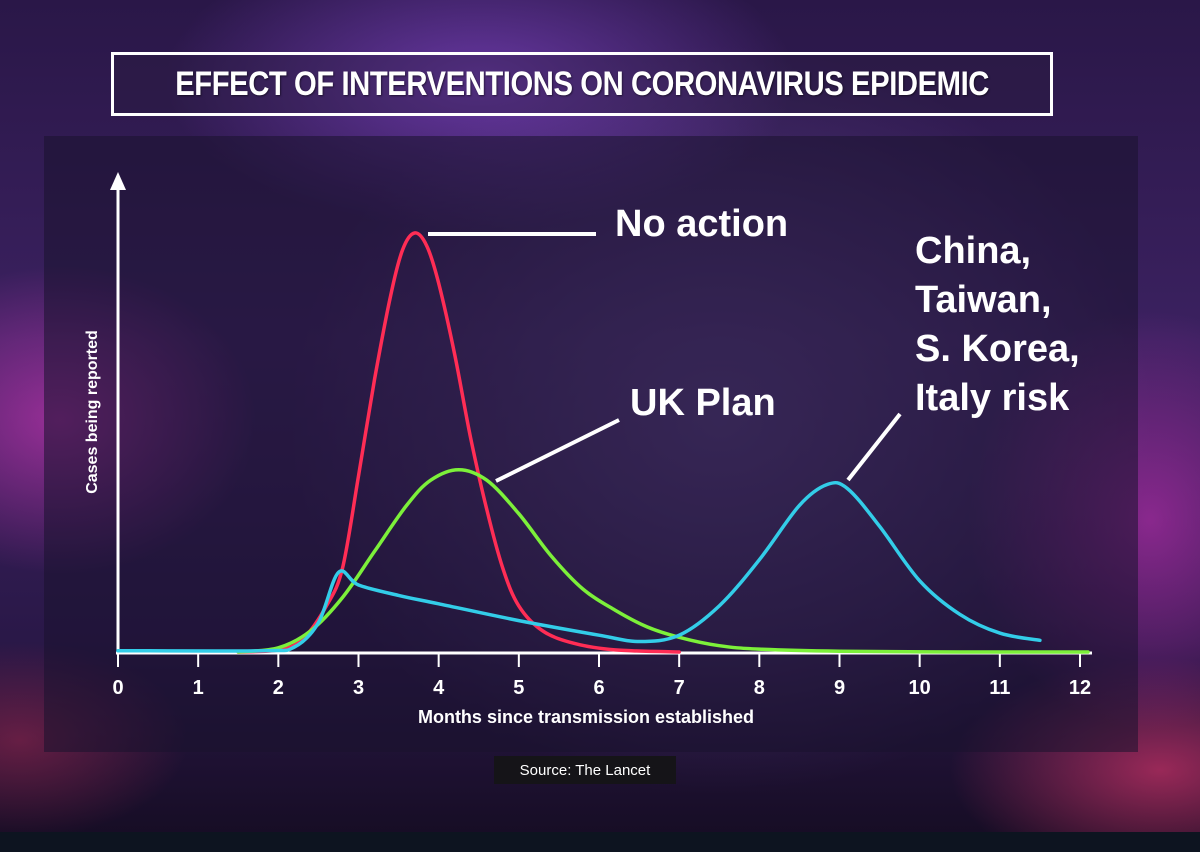 This screenshot has height=852, width=1200. Describe the element at coordinates (585, 770) in the screenshot. I see `source-label: Source: The Lancet` at that location.